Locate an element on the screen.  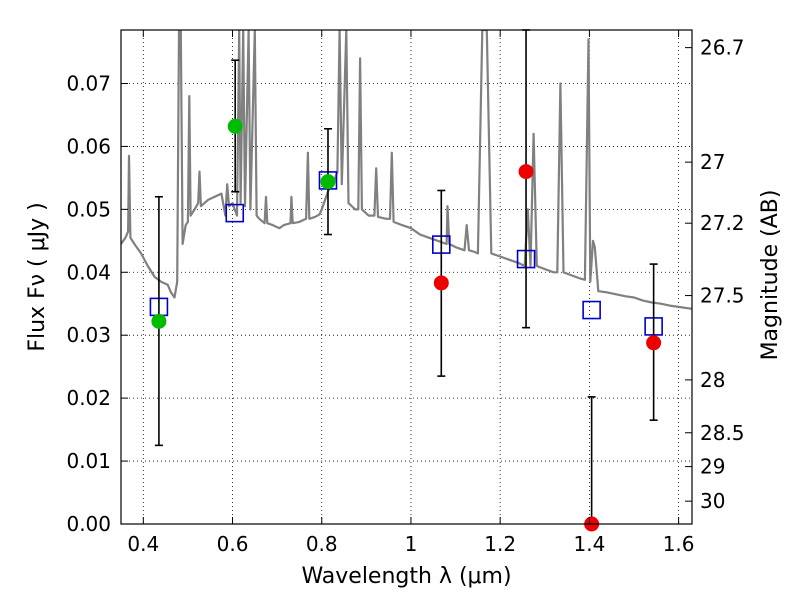
y-tick-label: 0.06 is located at coordinates (88, 146).